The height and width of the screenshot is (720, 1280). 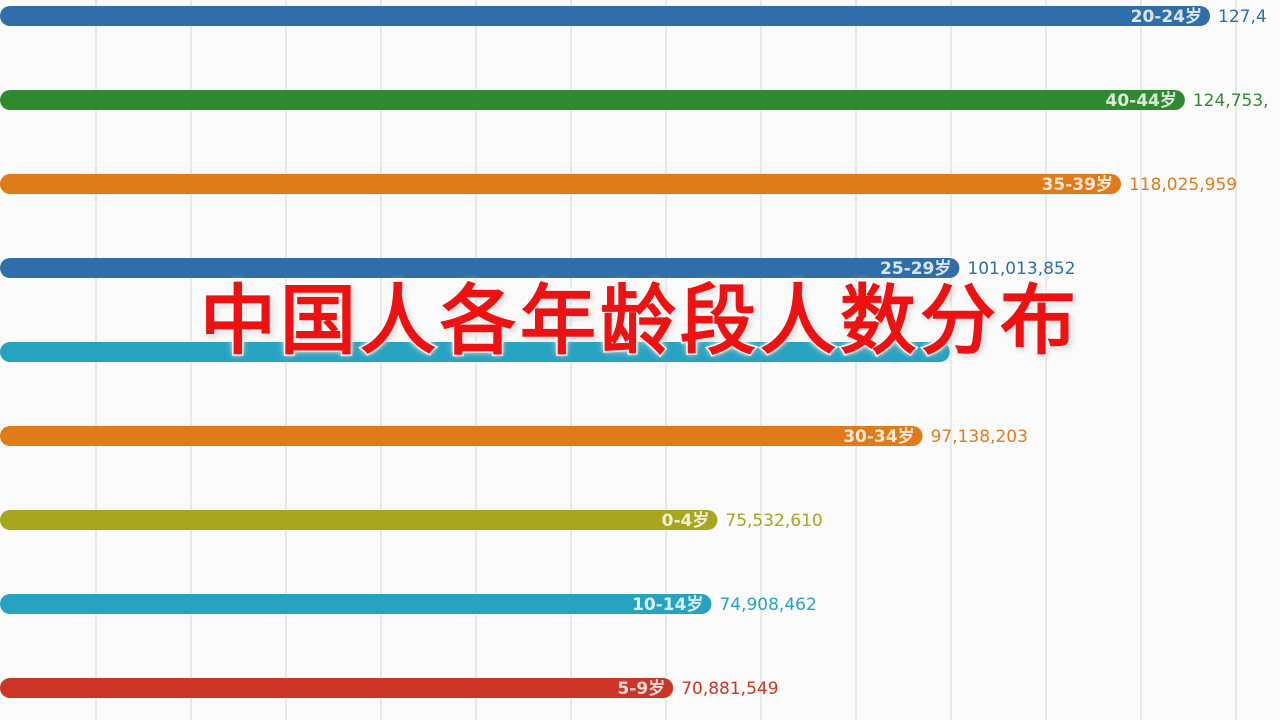 I want to click on bar-group: 40-44岁 124,753,, so click(x=634, y=100).